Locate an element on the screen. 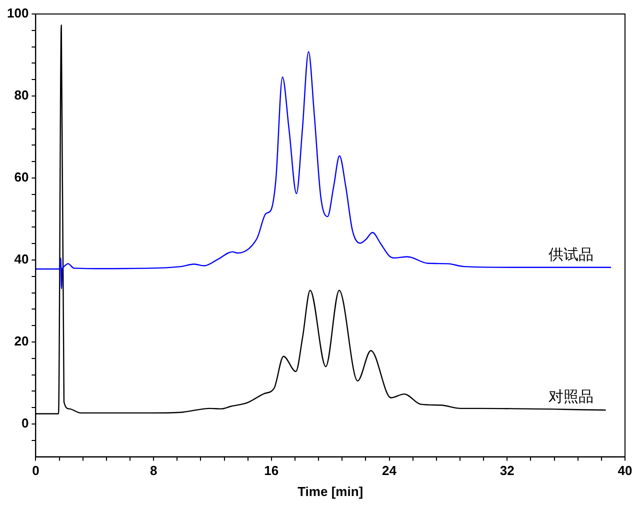  y-tick-label: 100 is located at coordinates (17, 13).